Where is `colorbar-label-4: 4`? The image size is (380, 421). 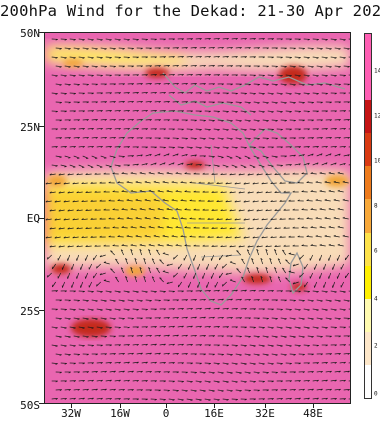 colorbar-label-4: 4 is located at coordinates (376, 299).